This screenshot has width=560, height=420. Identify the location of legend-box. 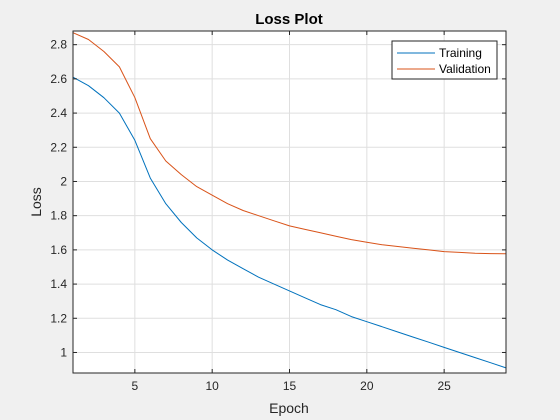
(444, 60).